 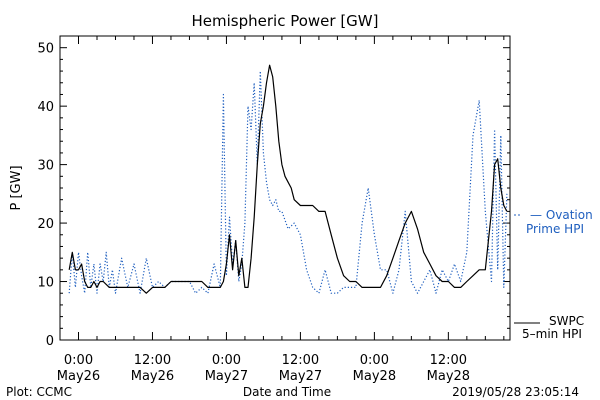 I want to click on y-tick-label: 50, so click(x=45, y=49).